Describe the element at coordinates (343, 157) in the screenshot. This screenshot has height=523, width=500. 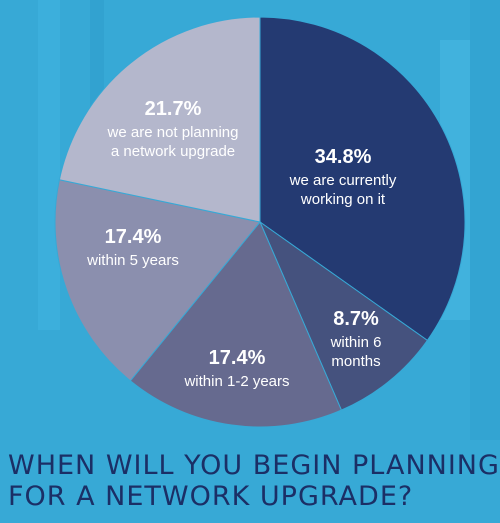
I see `slice-value-label-1: 34.8%` at that location.